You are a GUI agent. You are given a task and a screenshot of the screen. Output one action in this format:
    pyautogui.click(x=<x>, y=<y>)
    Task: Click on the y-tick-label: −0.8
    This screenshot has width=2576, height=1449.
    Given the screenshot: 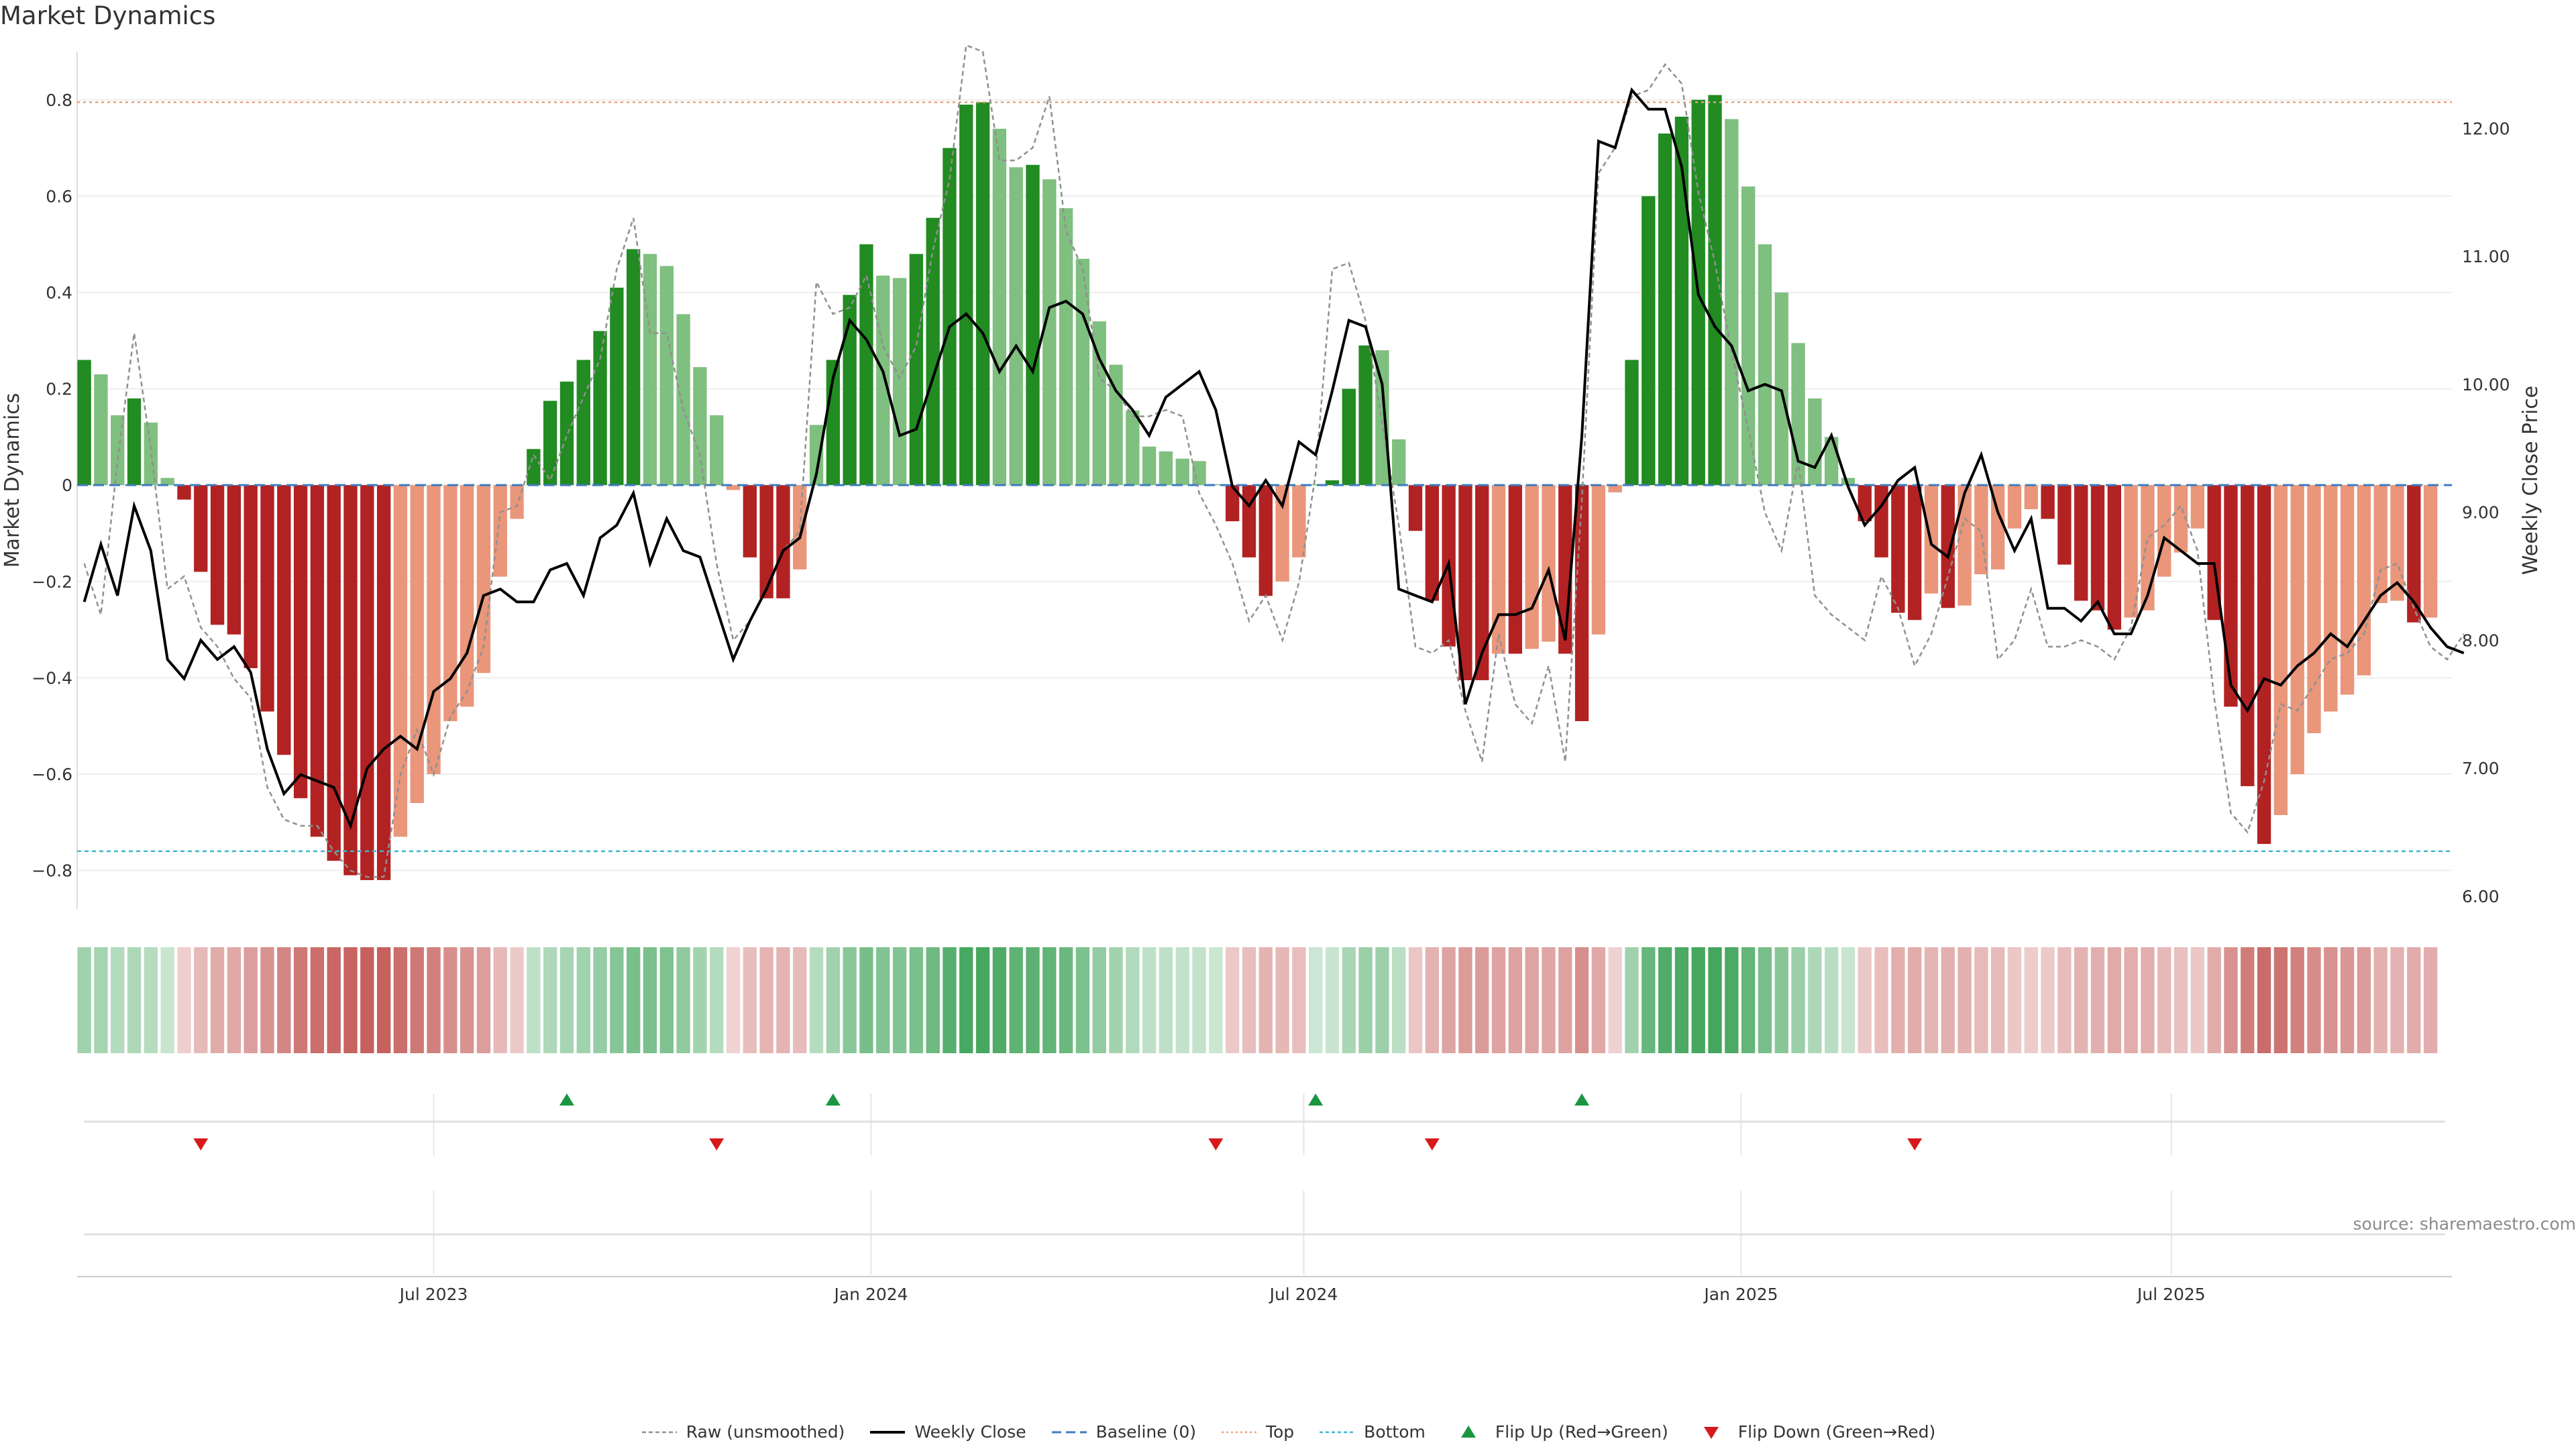 What is the action you would take?
    pyautogui.click(x=52, y=871)
    